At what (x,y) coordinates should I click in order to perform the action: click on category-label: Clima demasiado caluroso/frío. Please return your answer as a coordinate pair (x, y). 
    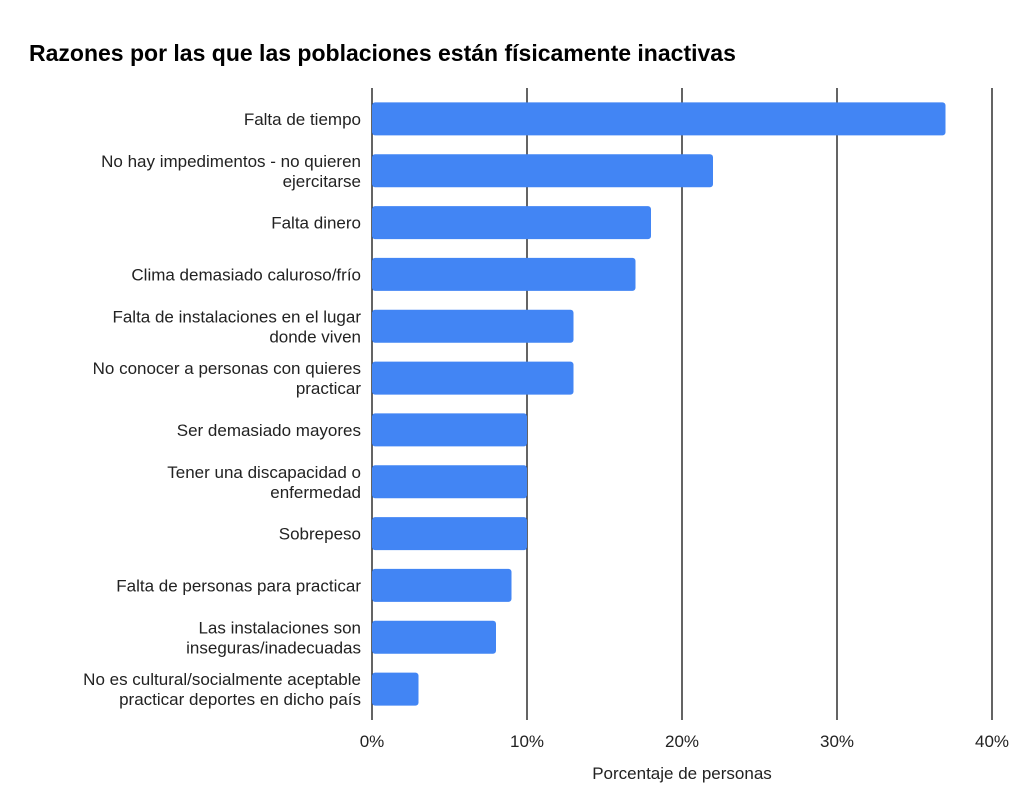
    Looking at the image, I should click on (246, 274).